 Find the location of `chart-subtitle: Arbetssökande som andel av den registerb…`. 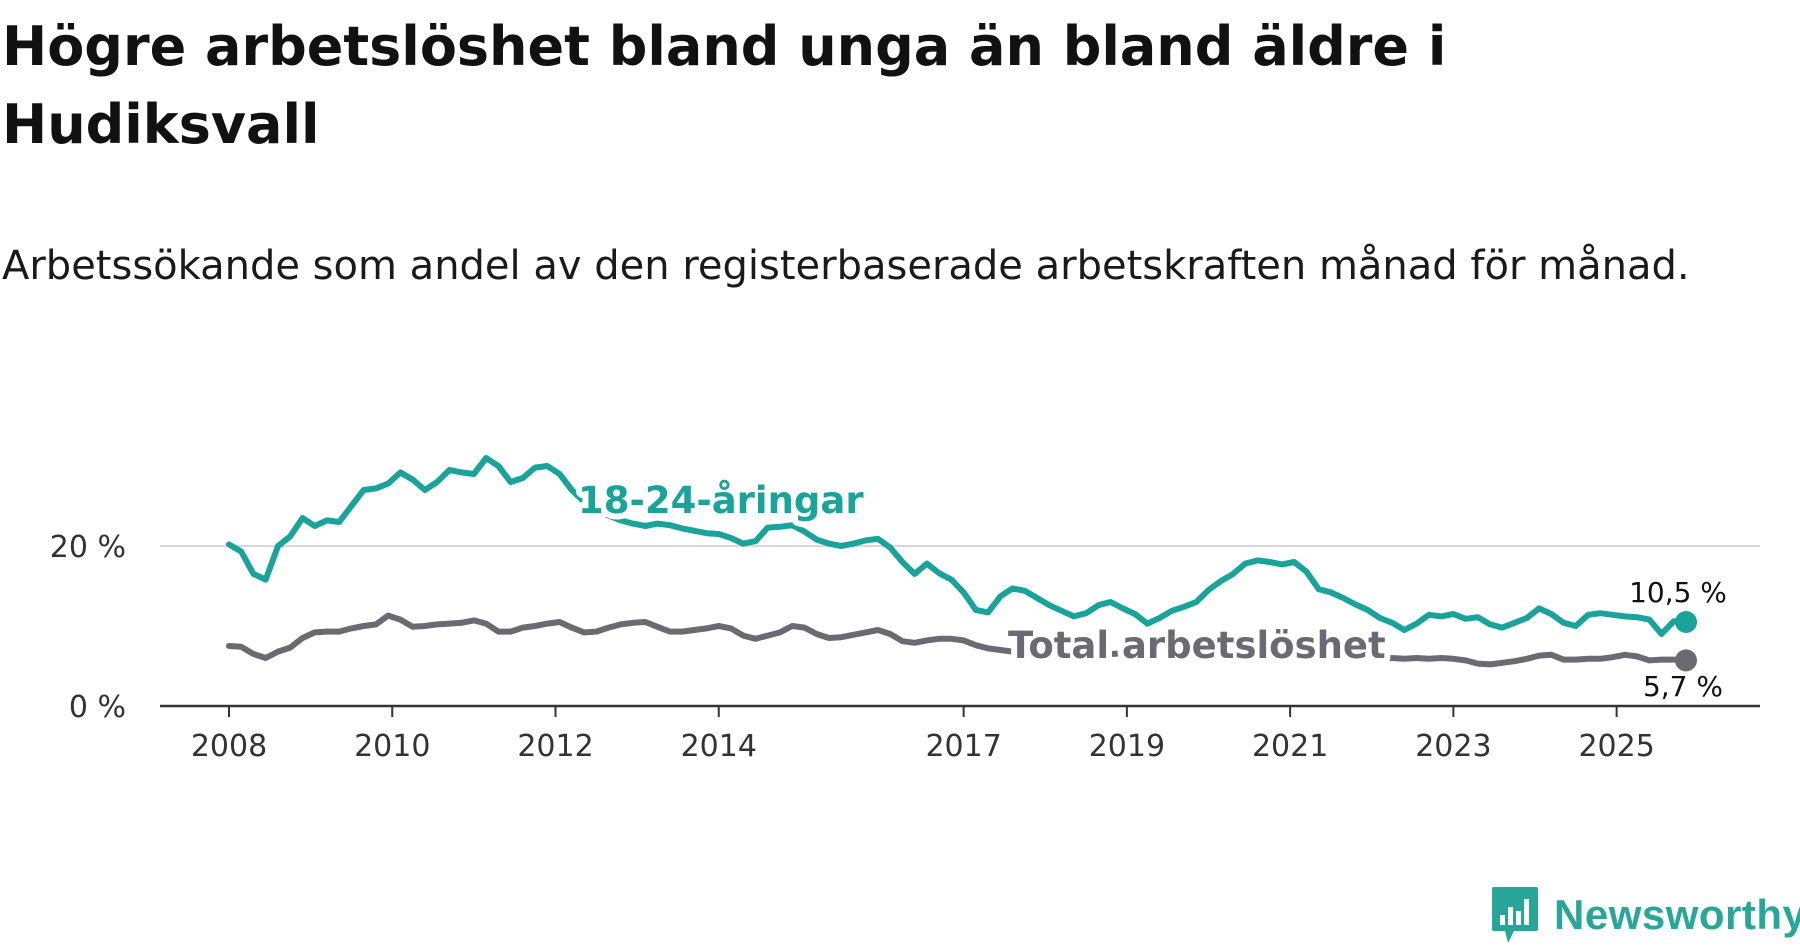

chart-subtitle: Arbetssökande som andel av den registerb… is located at coordinates (846, 266).